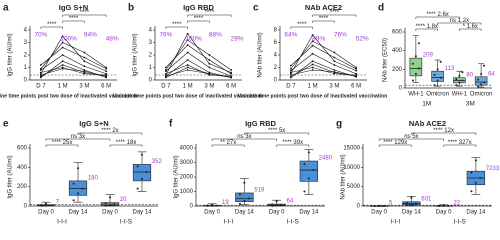  Describe the element at coordinates (381, 8) in the screenshot. I see `panel-letter: d` at that location.